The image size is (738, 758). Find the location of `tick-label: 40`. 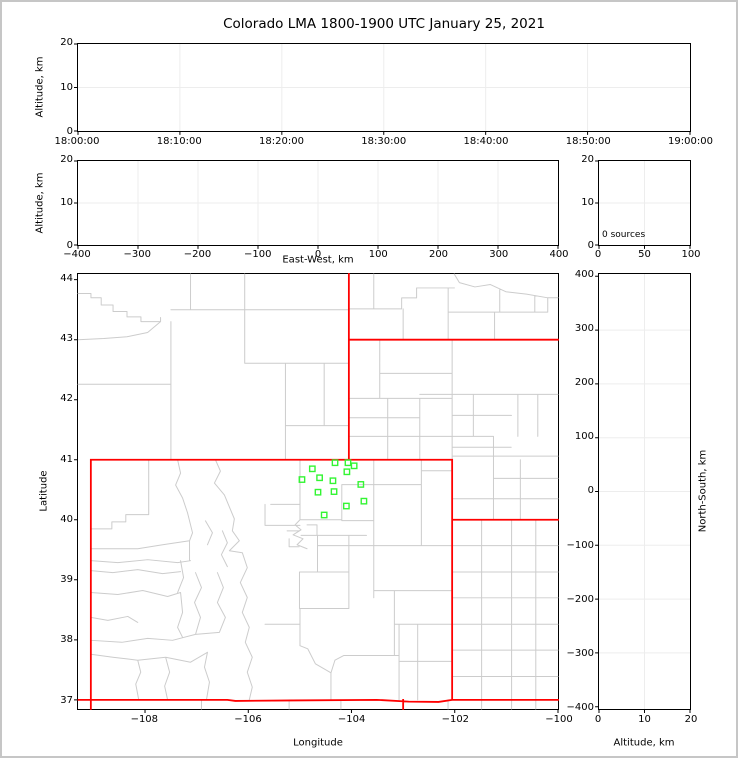

tick-label: 40 is located at coordinates (66, 519).